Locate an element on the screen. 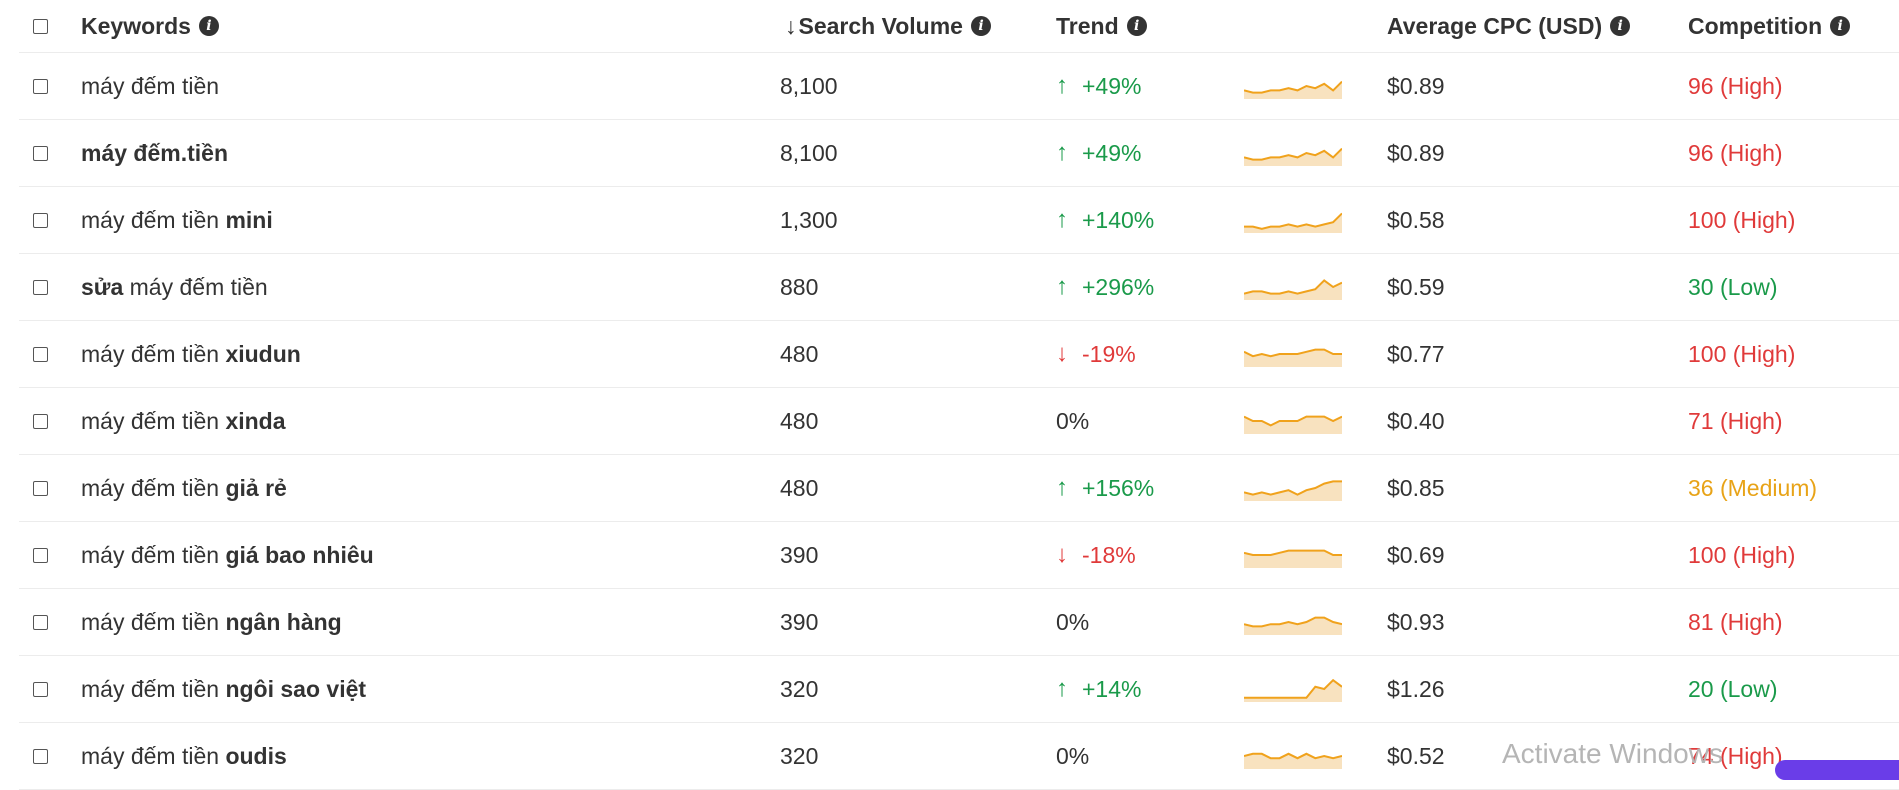 The image size is (1899, 790). avg-cpc: $0.69 is located at coordinates (1416, 554).